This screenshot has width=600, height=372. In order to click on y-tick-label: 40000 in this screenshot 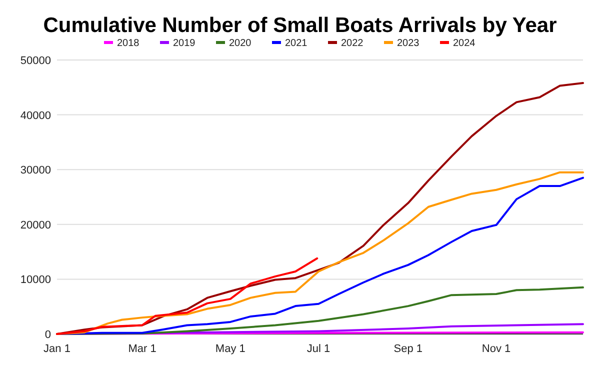, I will do `click(35, 116)`.